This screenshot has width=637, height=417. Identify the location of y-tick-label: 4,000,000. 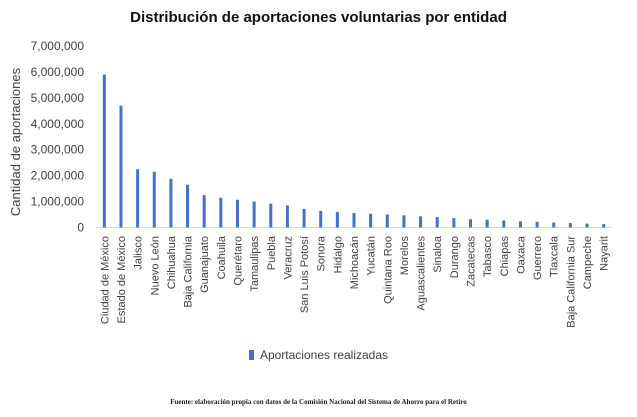
(58, 124).